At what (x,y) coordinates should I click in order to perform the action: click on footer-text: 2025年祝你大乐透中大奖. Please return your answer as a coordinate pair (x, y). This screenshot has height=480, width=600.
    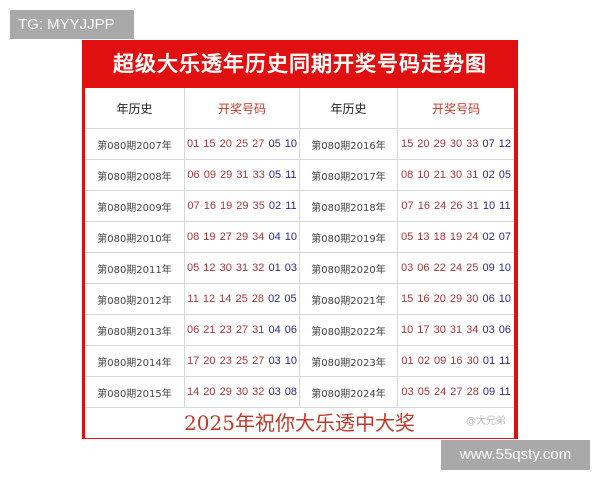
    Looking at the image, I should click on (299, 423).